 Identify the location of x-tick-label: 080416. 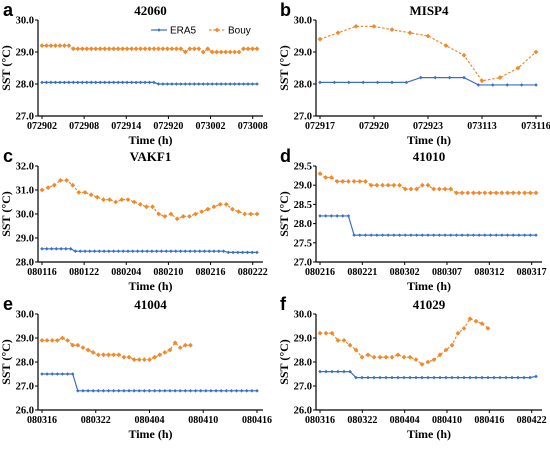
(257, 420).